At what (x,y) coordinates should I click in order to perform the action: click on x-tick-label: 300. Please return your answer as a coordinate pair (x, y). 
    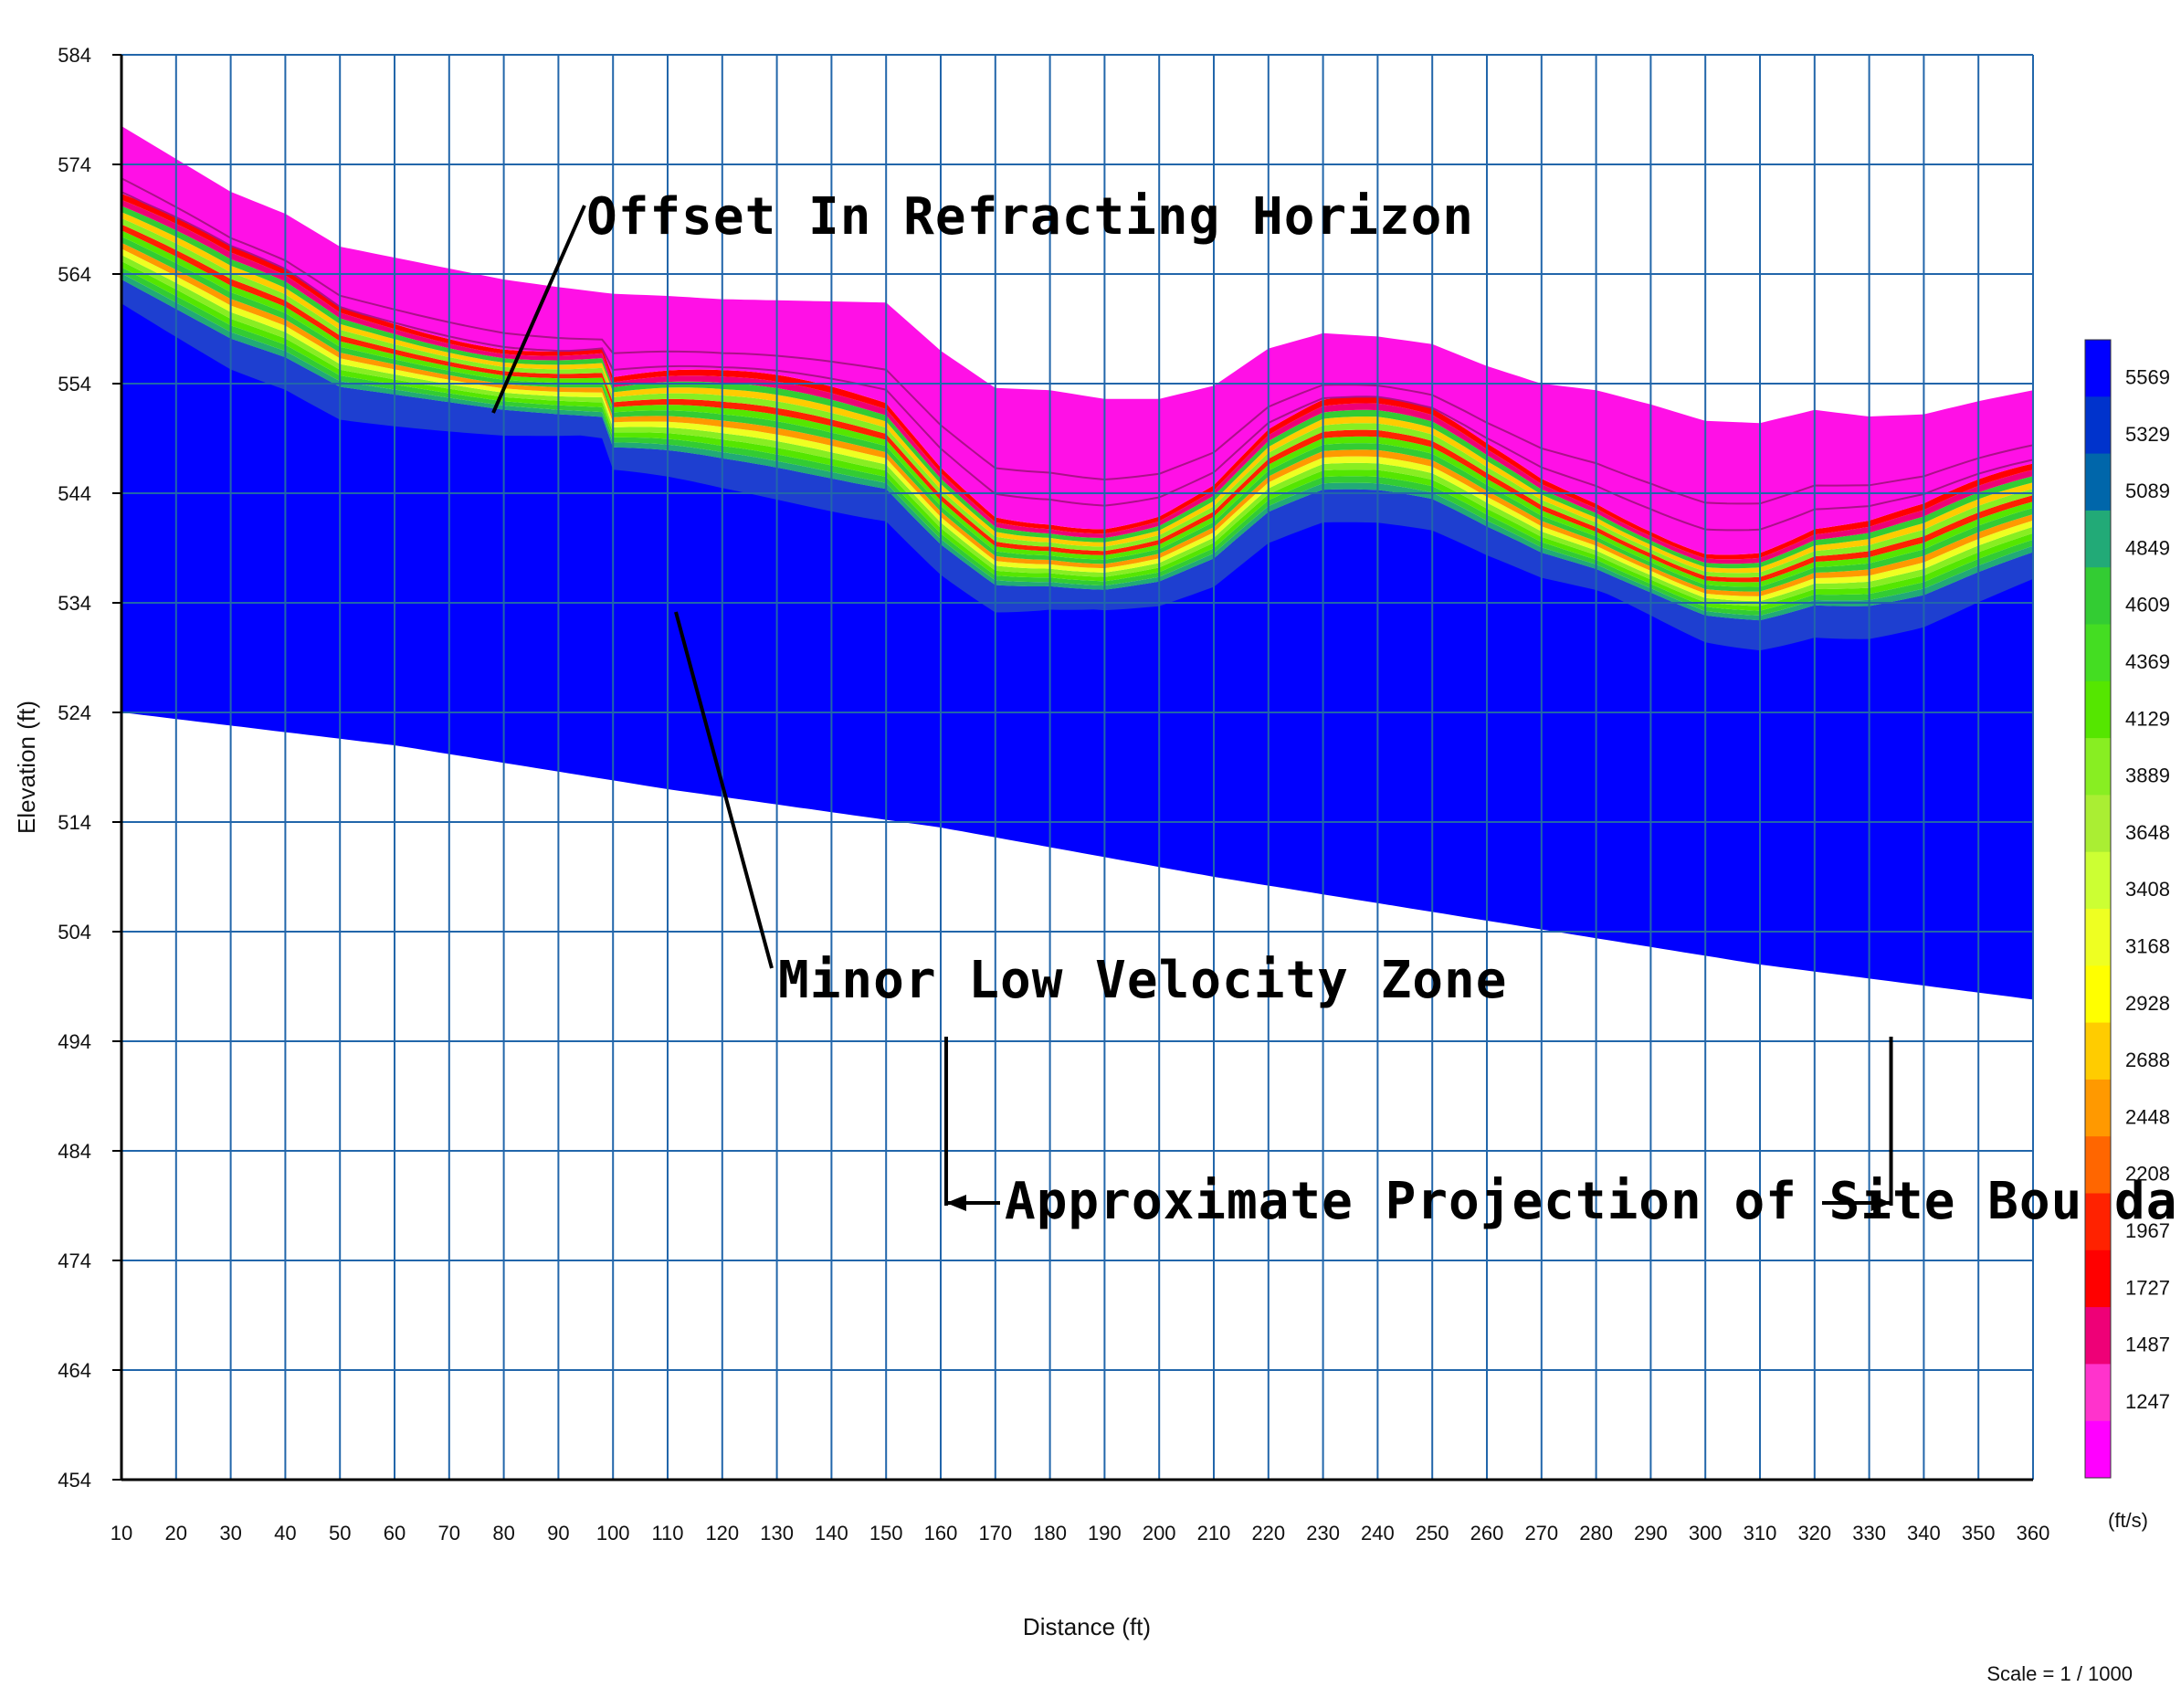
    Looking at the image, I should click on (1706, 1533).